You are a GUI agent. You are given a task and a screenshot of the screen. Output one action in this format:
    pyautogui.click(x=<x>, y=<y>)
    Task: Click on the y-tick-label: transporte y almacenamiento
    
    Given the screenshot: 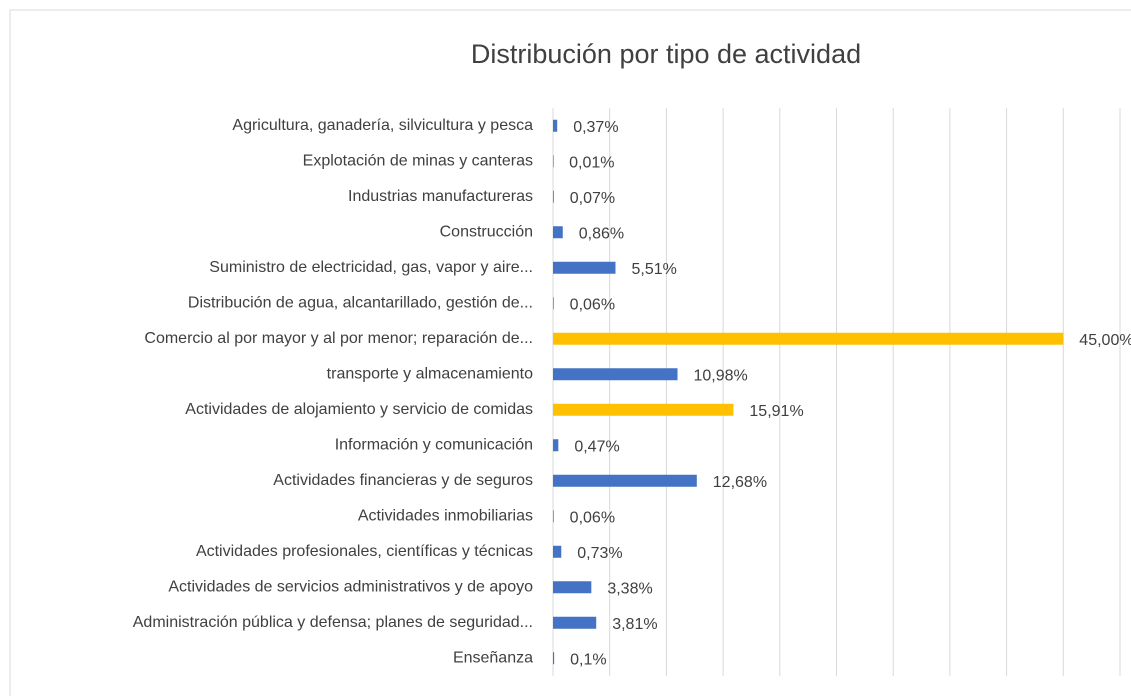 What is the action you would take?
    pyautogui.click(x=430, y=373)
    